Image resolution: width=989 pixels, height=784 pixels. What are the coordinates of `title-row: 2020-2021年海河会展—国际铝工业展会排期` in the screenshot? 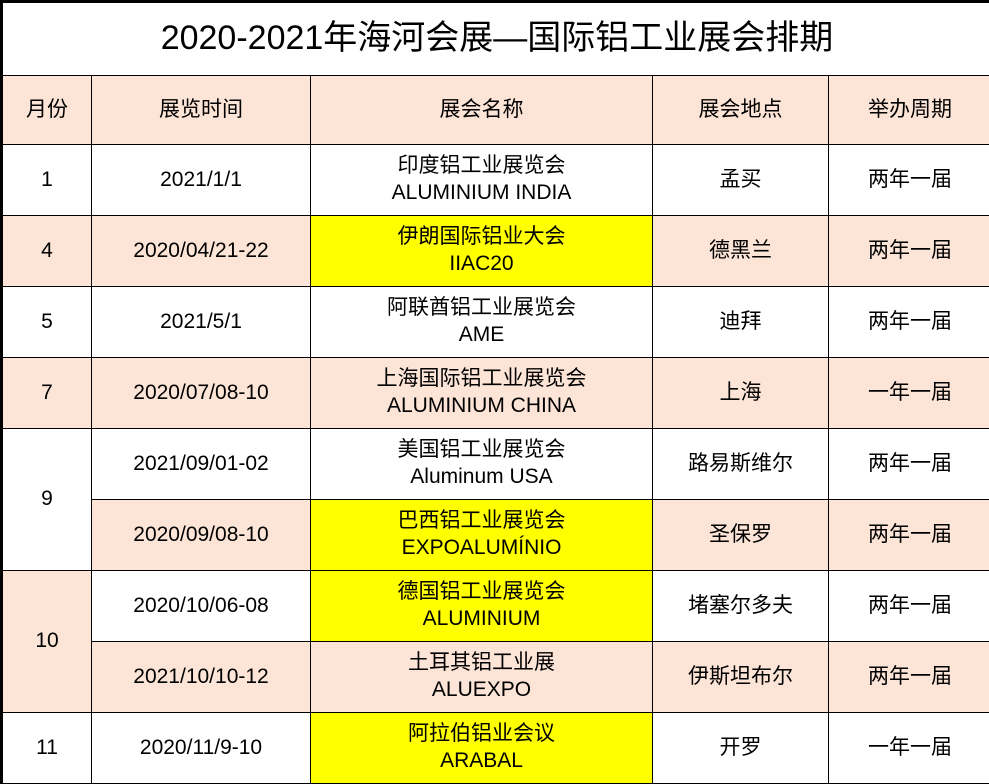 It's located at (495, 39).